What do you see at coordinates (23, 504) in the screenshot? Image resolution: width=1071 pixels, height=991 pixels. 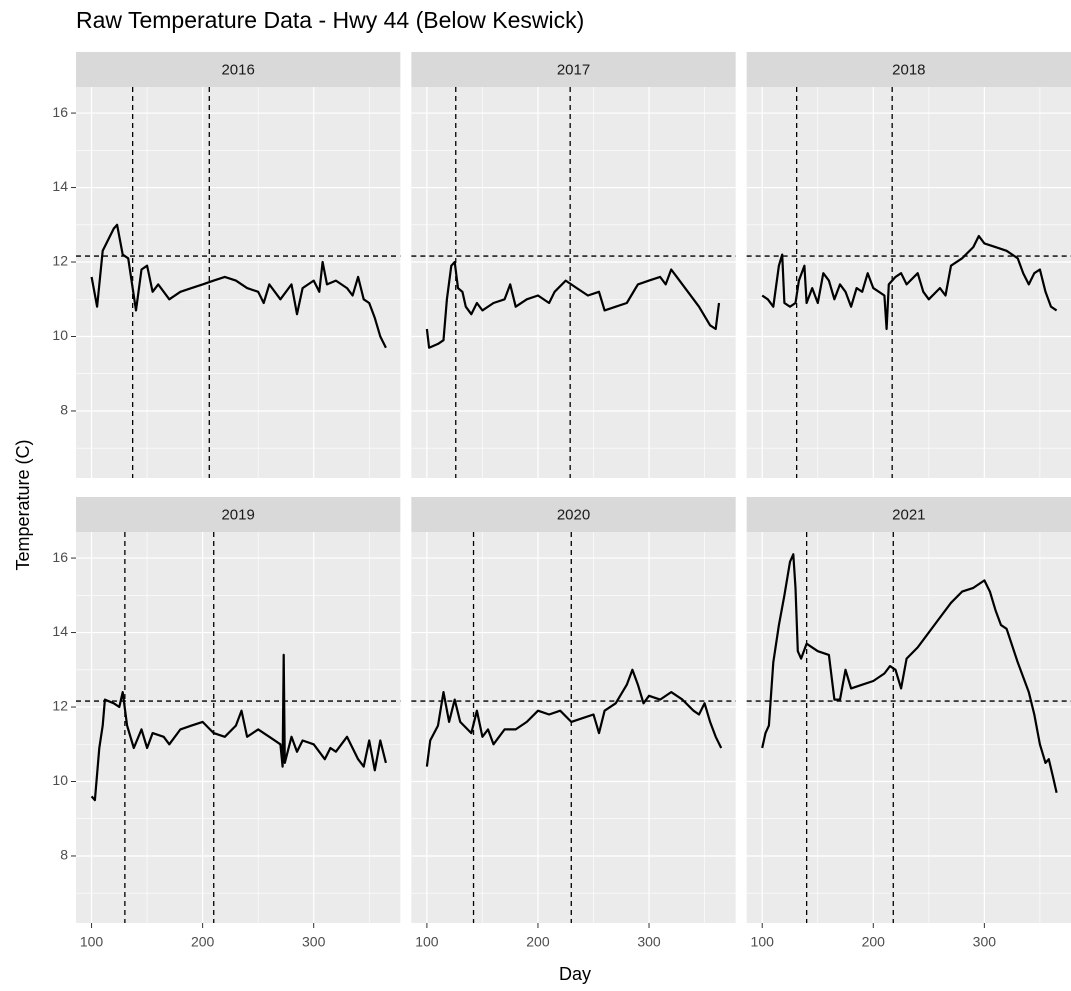 I see `y-axis-label: Temperature (C)` at bounding box center [23, 504].